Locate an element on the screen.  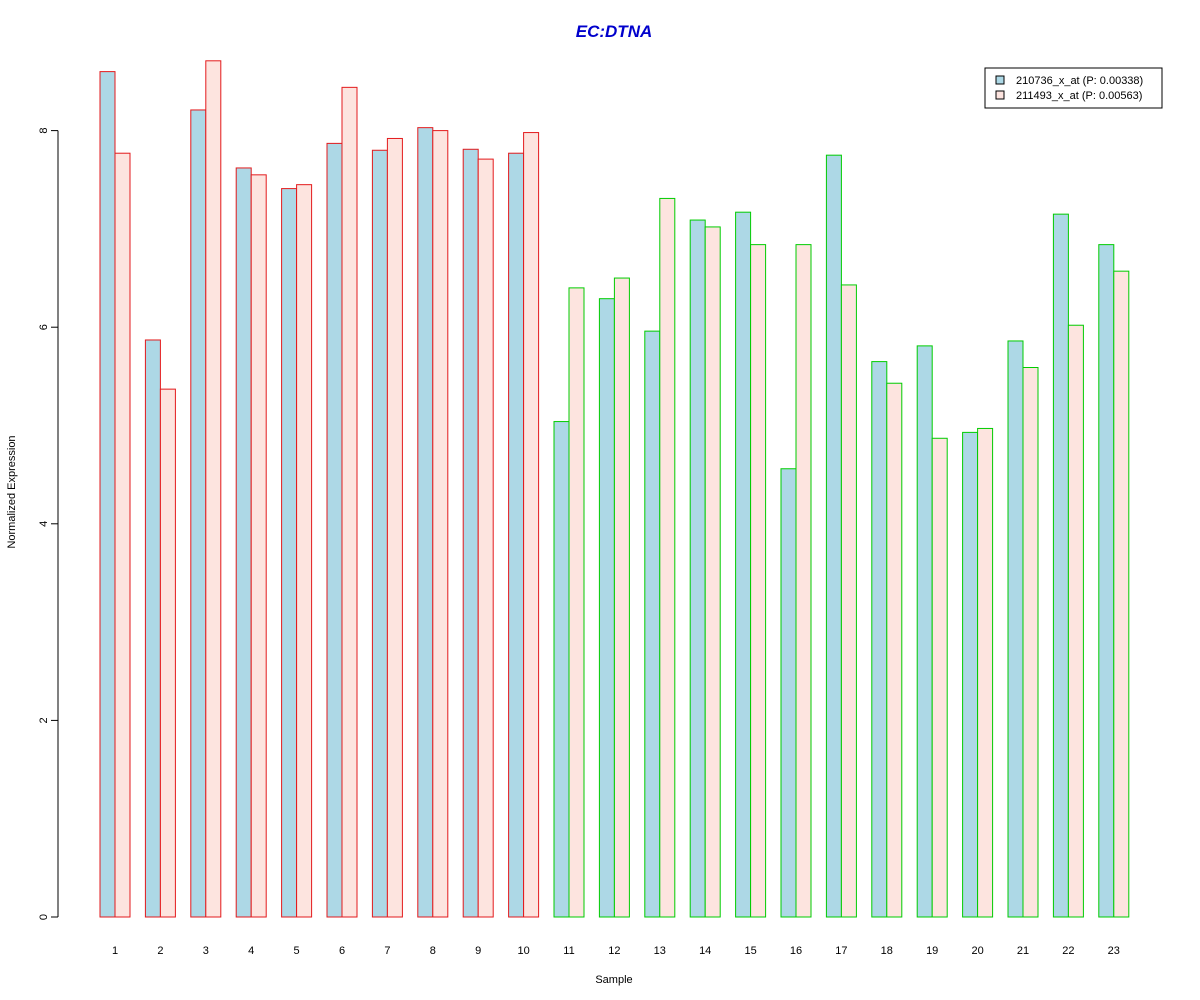
x-tick-label: 5 is located at coordinates (297, 951).